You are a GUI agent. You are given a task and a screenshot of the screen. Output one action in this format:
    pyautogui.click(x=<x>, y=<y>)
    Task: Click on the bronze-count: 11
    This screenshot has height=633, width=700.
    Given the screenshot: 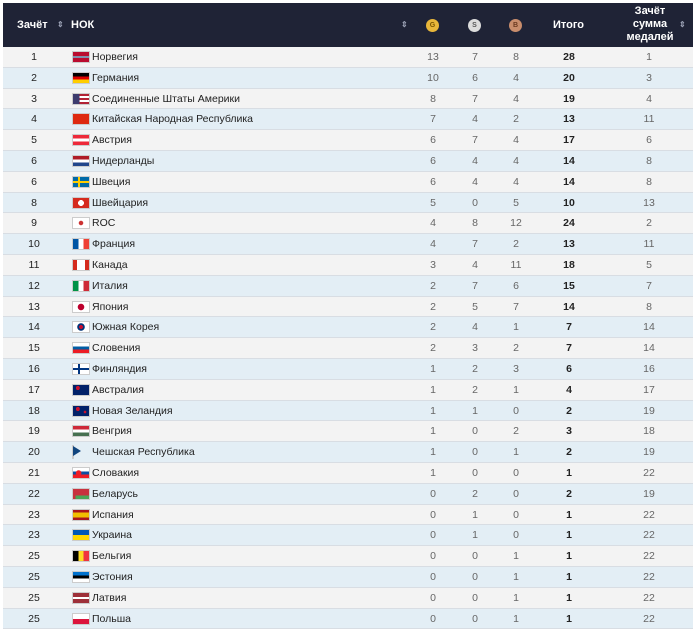 What is the action you would take?
    pyautogui.click(x=516, y=264)
    